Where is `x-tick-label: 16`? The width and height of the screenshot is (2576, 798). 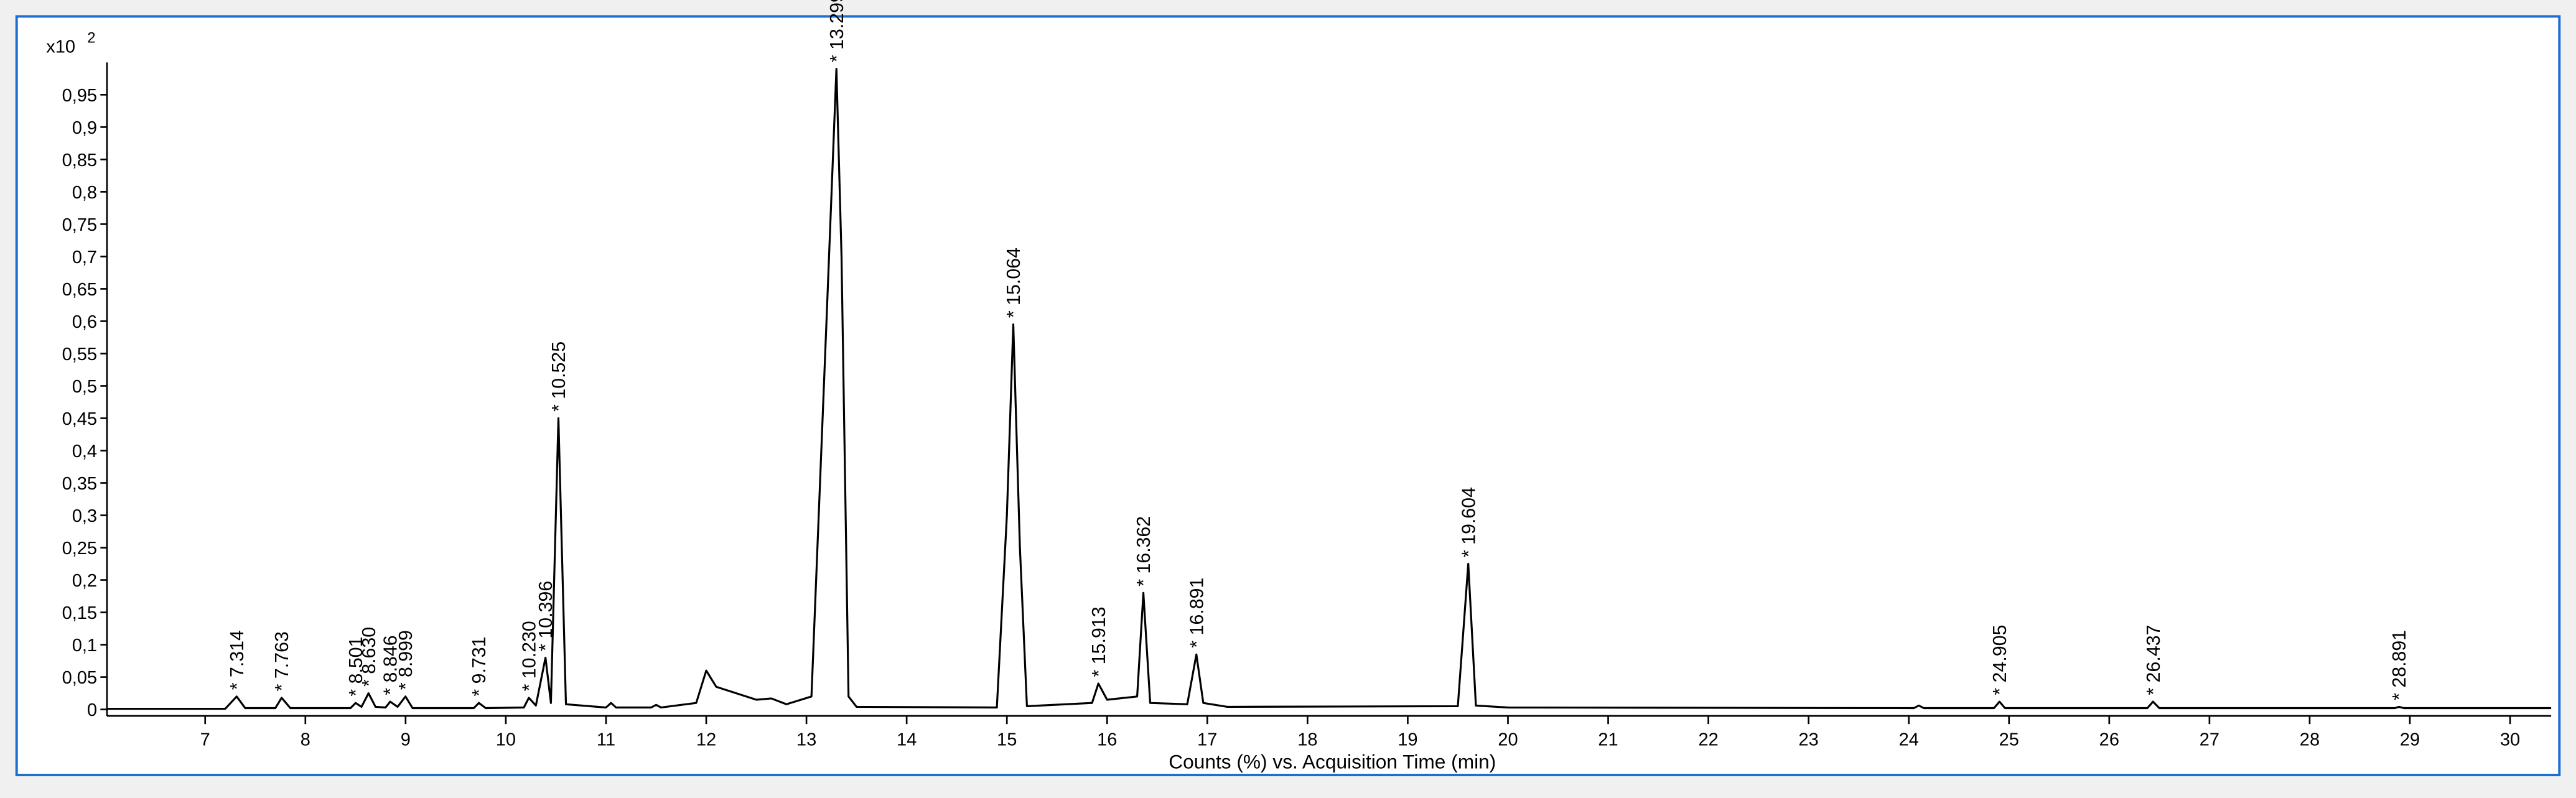 x-tick-label: 16 is located at coordinates (1107, 740).